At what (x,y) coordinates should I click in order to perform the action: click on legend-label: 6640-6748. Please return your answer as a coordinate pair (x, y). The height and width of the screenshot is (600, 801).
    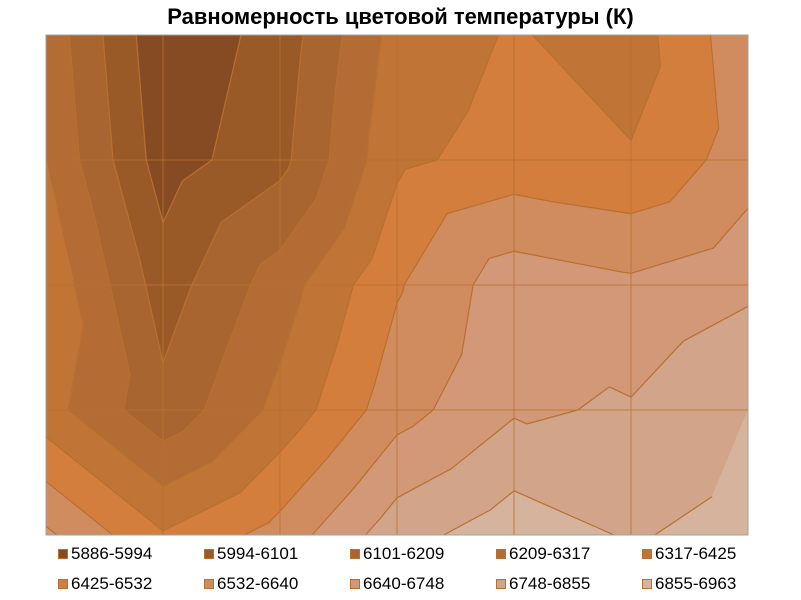
    Looking at the image, I should click on (404, 583).